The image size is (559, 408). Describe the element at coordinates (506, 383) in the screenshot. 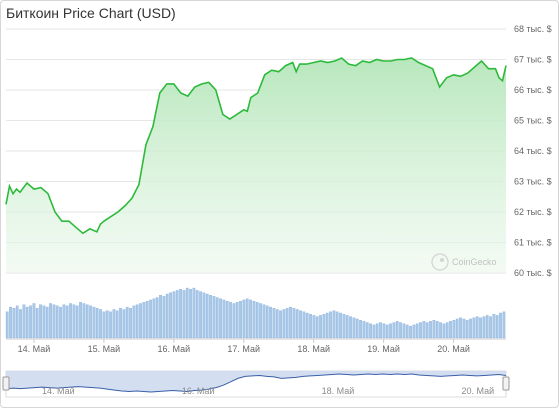

I see `navigator-right-handle` at that location.